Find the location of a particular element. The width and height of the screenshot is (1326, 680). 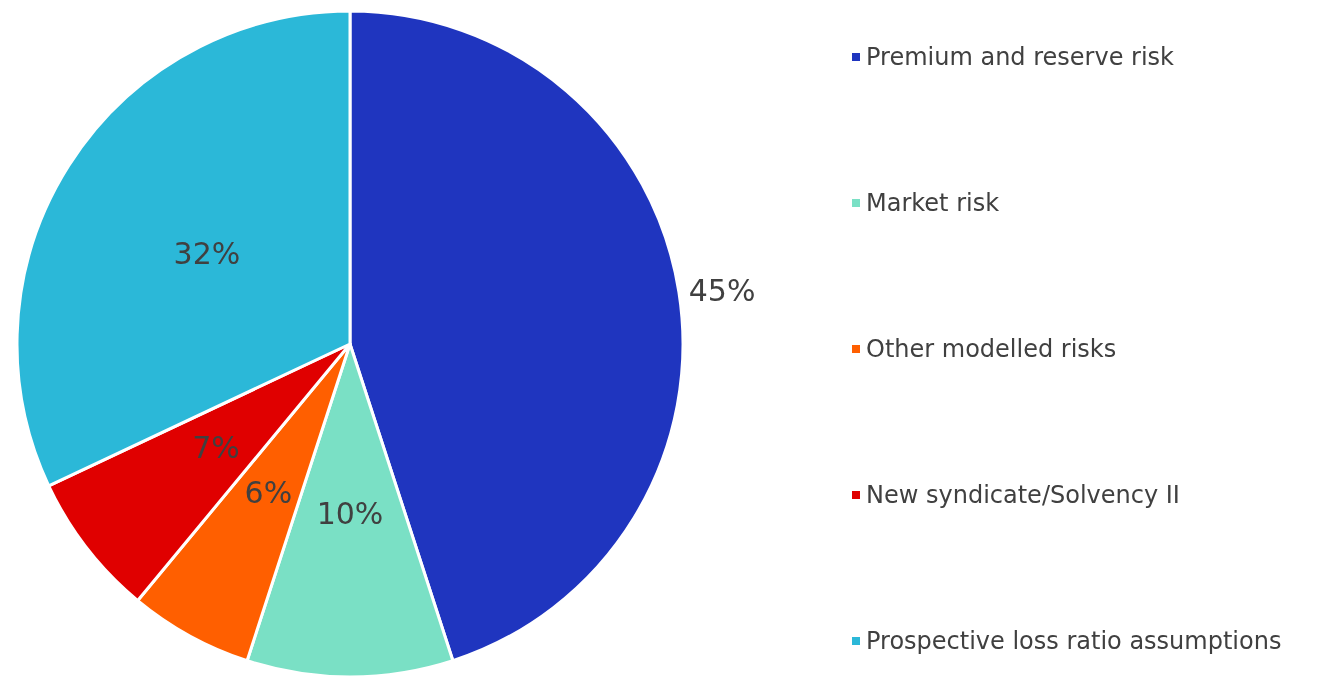

data-label: 45% is located at coordinates (722, 290).